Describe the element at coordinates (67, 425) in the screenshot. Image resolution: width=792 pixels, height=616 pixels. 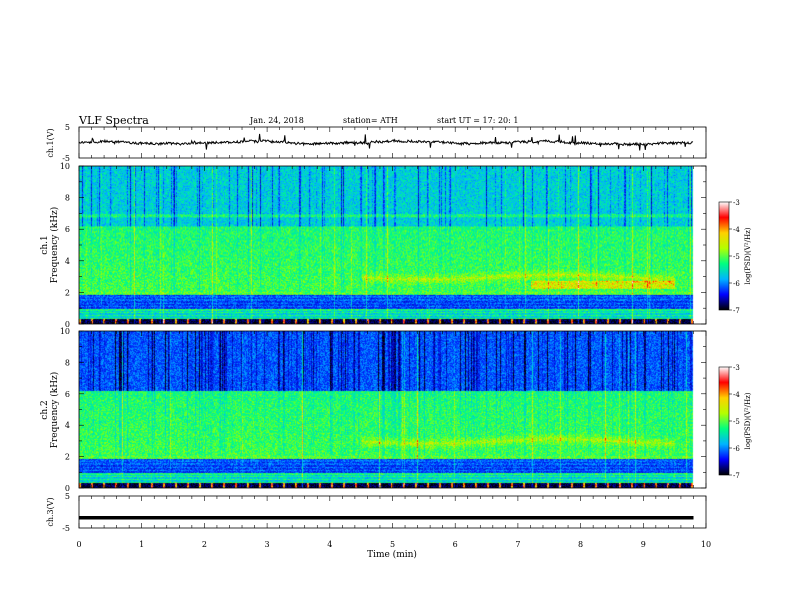
I see `ch2-spectrogram-ytick-label: 4` at that location.